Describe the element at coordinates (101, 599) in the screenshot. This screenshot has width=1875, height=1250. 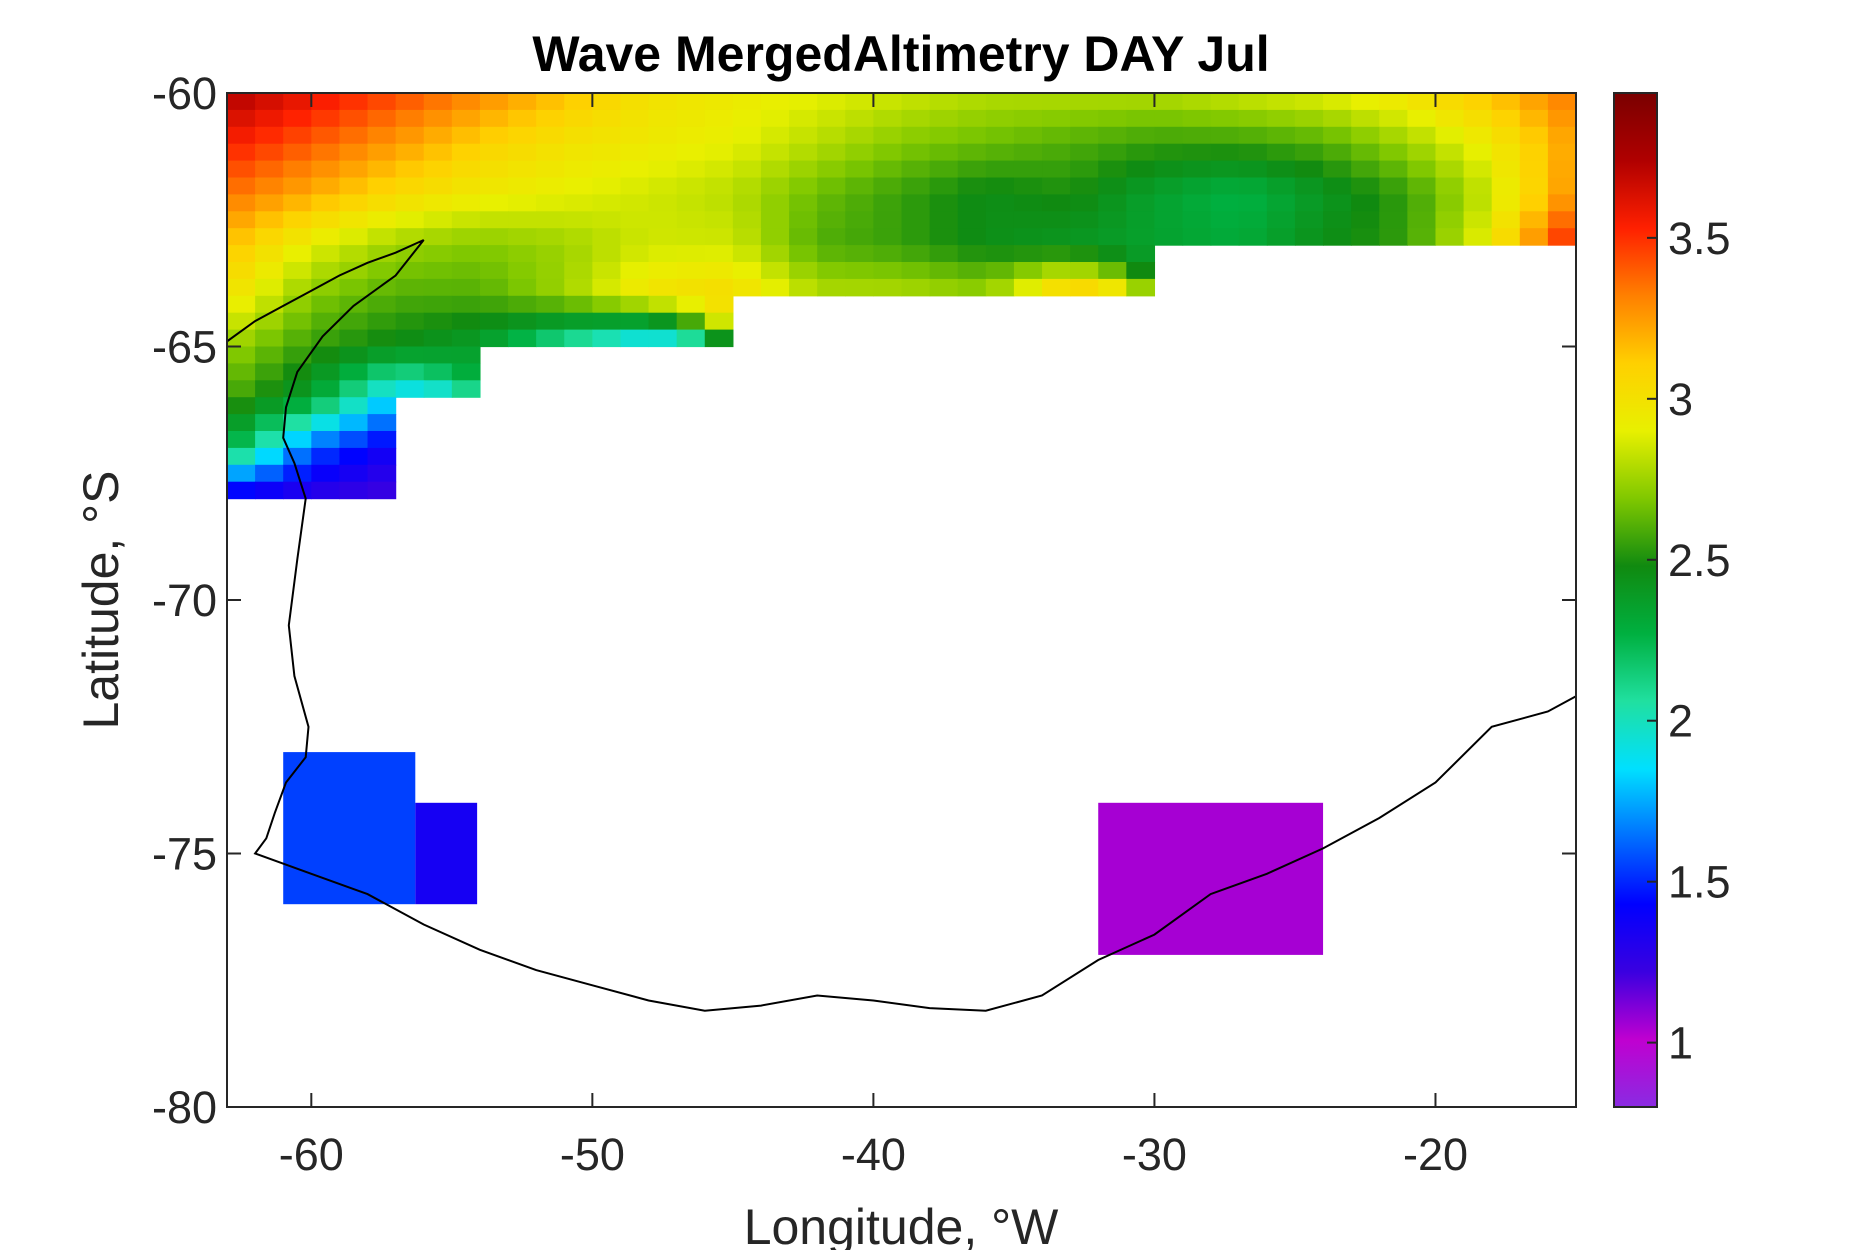
I see `y-axis-label: Latitude, °S` at that location.